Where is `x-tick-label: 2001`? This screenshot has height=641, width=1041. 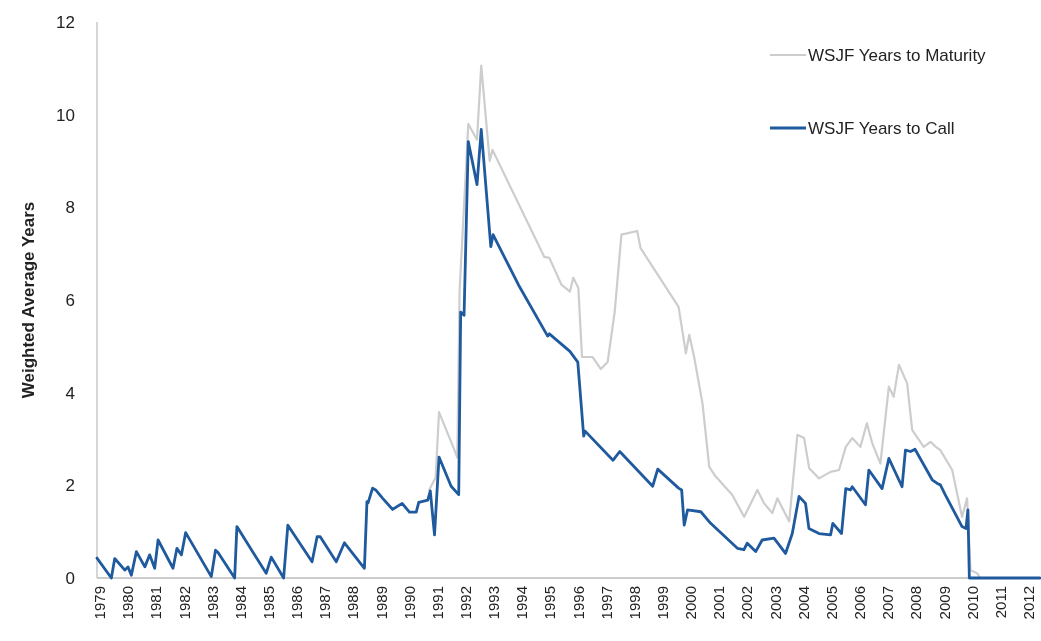
x-tick-label: 2001 is located at coordinates (719, 603).